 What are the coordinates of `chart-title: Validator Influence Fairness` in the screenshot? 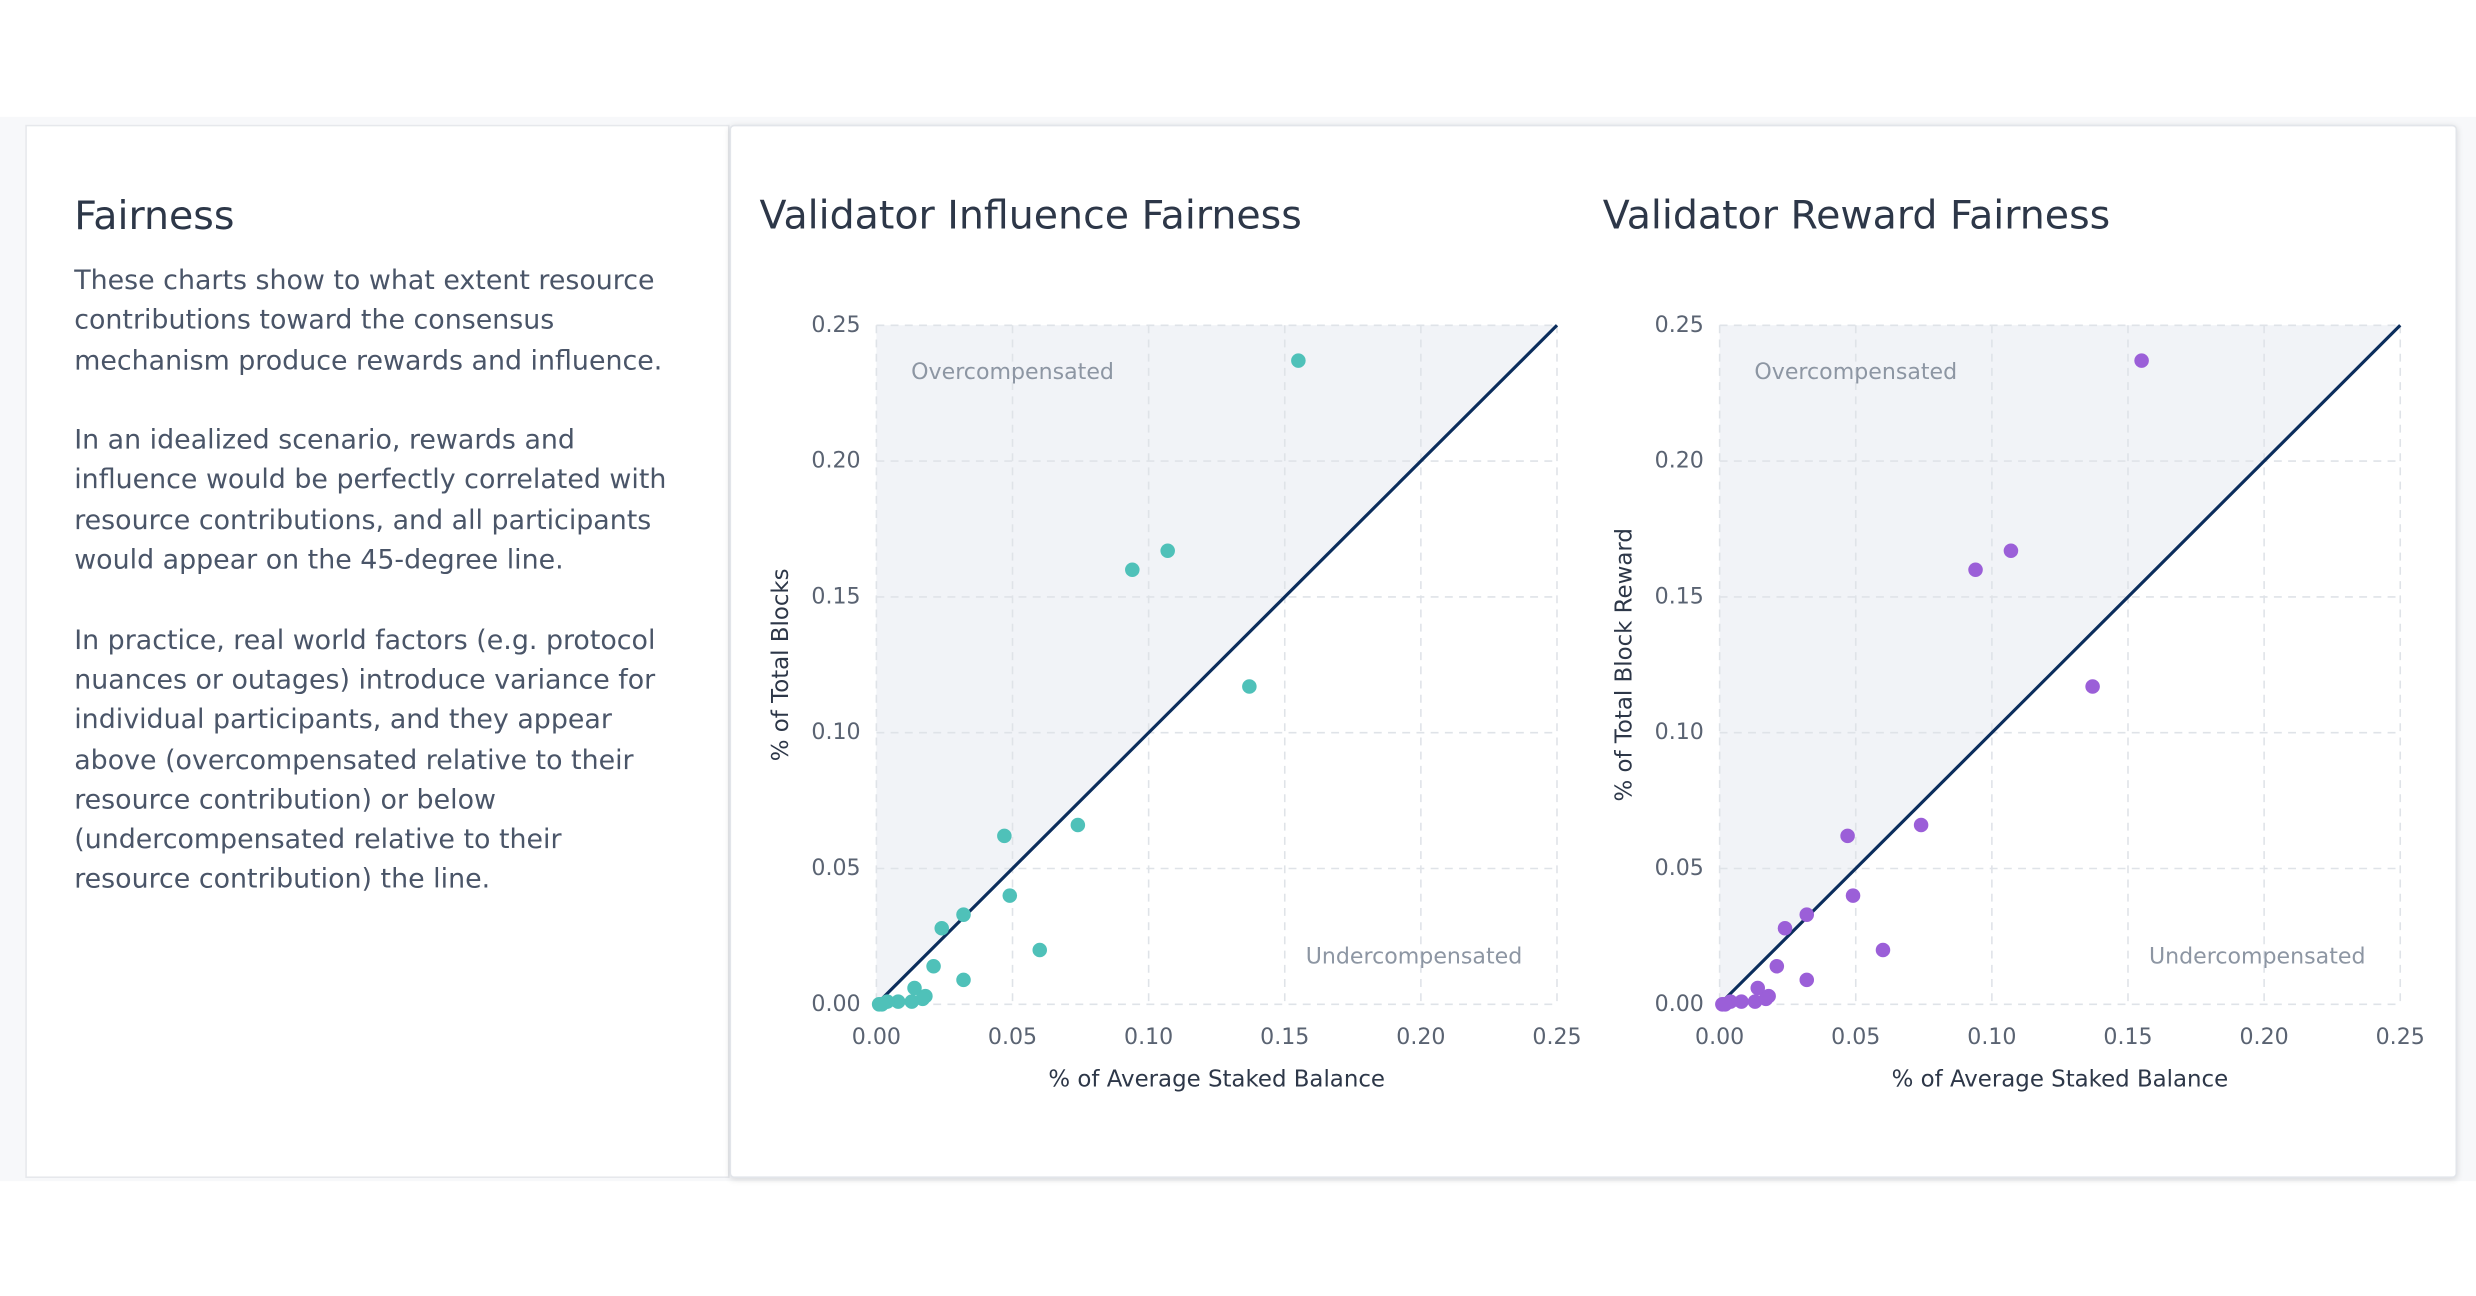 It's located at (1031, 215).